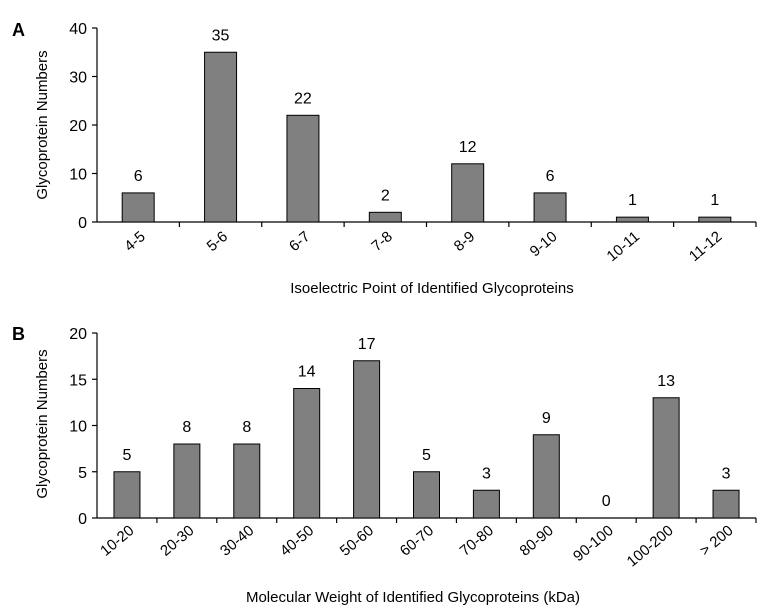  Describe the element at coordinates (367, 344) in the screenshot. I see `data-label: 17` at that location.